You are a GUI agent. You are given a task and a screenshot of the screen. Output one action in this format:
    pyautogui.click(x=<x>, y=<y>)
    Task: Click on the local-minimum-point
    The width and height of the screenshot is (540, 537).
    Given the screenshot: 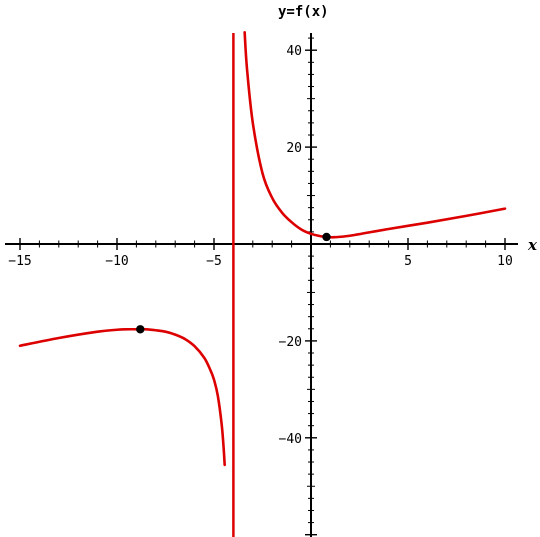 What is the action you would take?
    pyautogui.click(x=326, y=237)
    